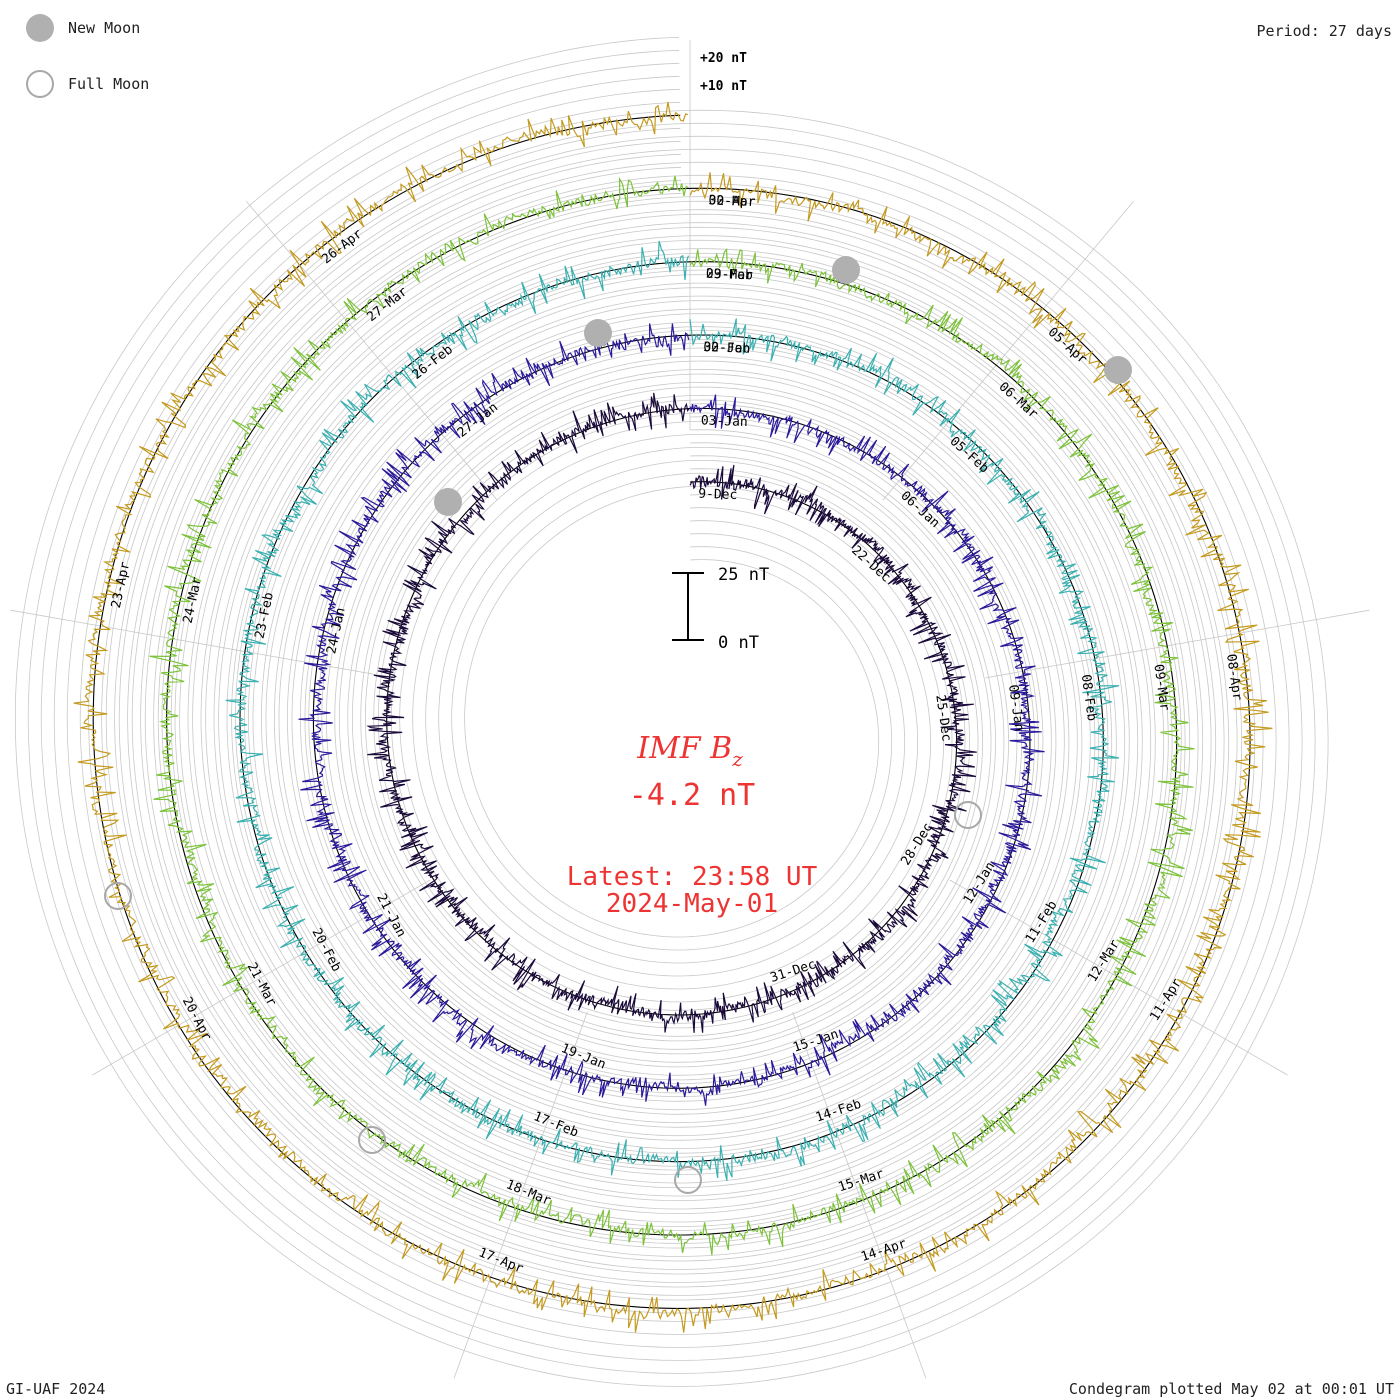  Describe the element at coordinates (718, 495) in the screenshot. I see `date-label: 9-Dec` at that location.